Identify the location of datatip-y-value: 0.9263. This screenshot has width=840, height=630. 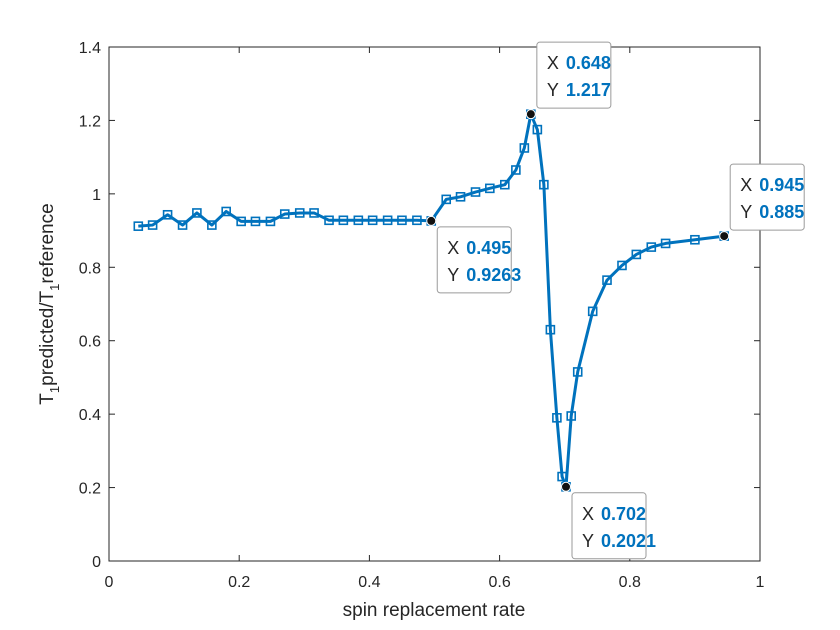
(493, 275).